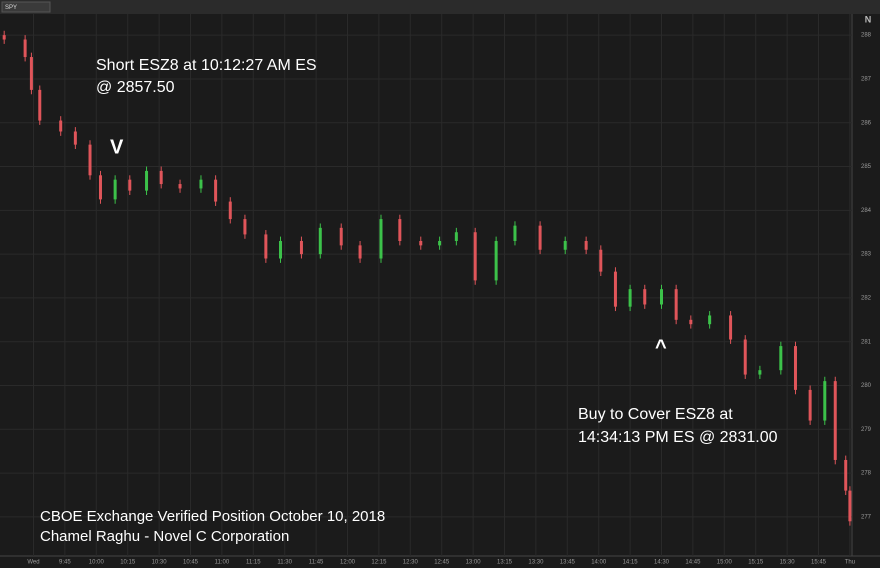 The image size is (880, 568). I want to click on y-tick-label: 281, so click(866, 342).